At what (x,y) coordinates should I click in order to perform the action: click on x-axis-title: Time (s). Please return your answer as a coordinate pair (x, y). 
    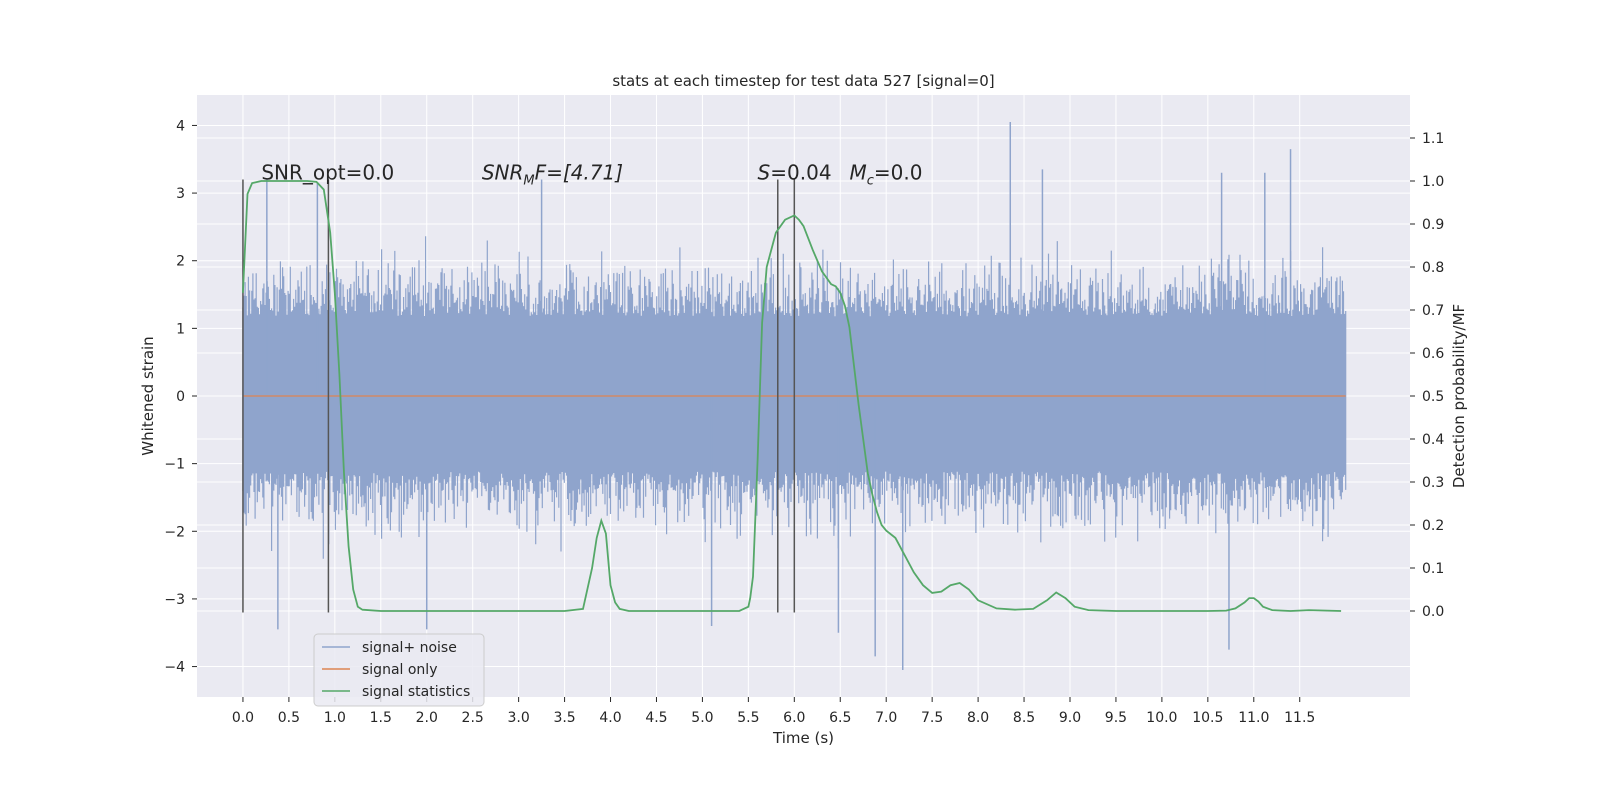
    Looking at the image, I should click on (803, 738).